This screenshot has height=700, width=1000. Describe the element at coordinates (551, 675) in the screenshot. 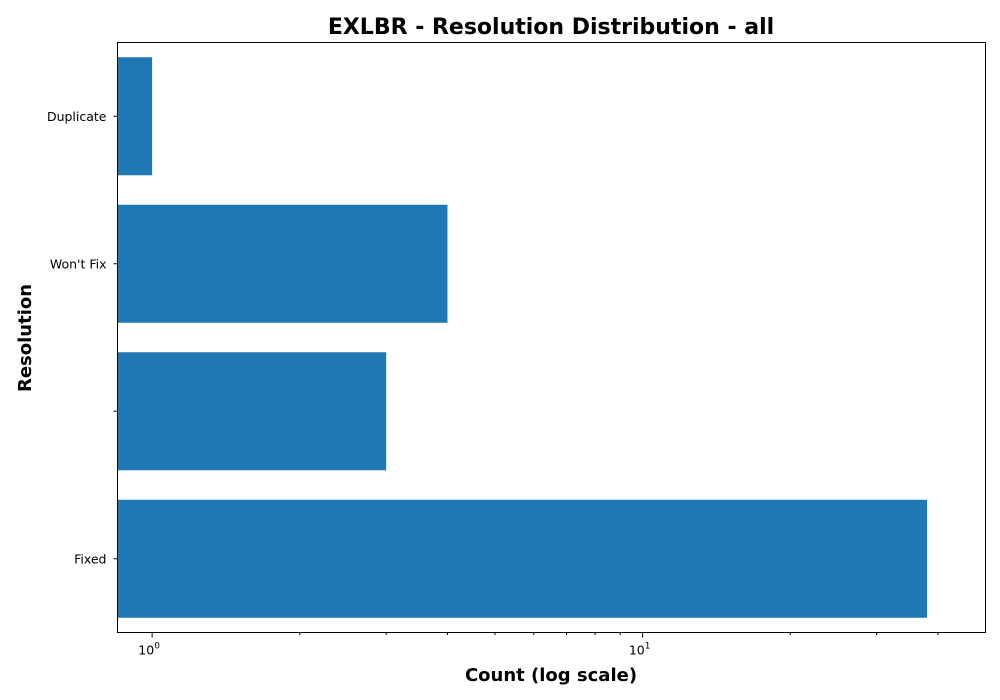

I see `x-axis-label: Count (log scale)` at that location.